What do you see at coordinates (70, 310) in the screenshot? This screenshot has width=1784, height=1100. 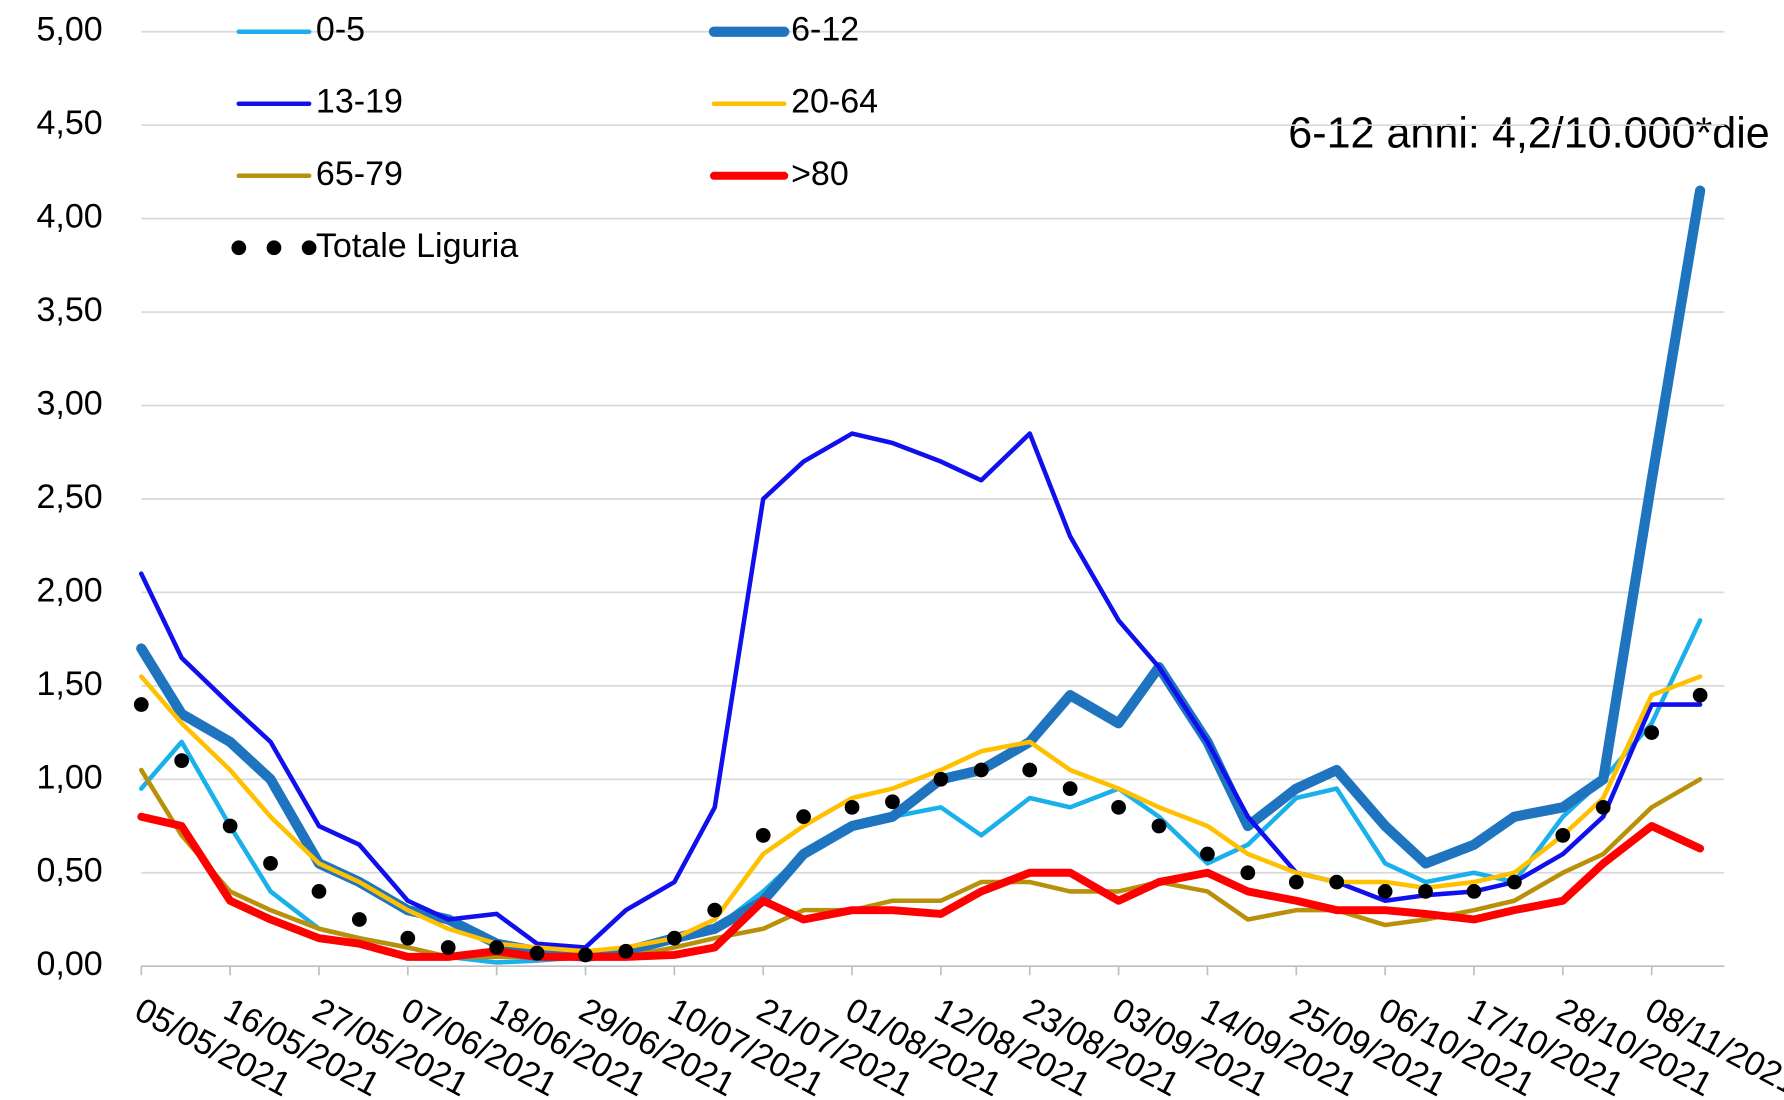 I see `y-tick-label: 3,50` at bounding box center [70, 310].